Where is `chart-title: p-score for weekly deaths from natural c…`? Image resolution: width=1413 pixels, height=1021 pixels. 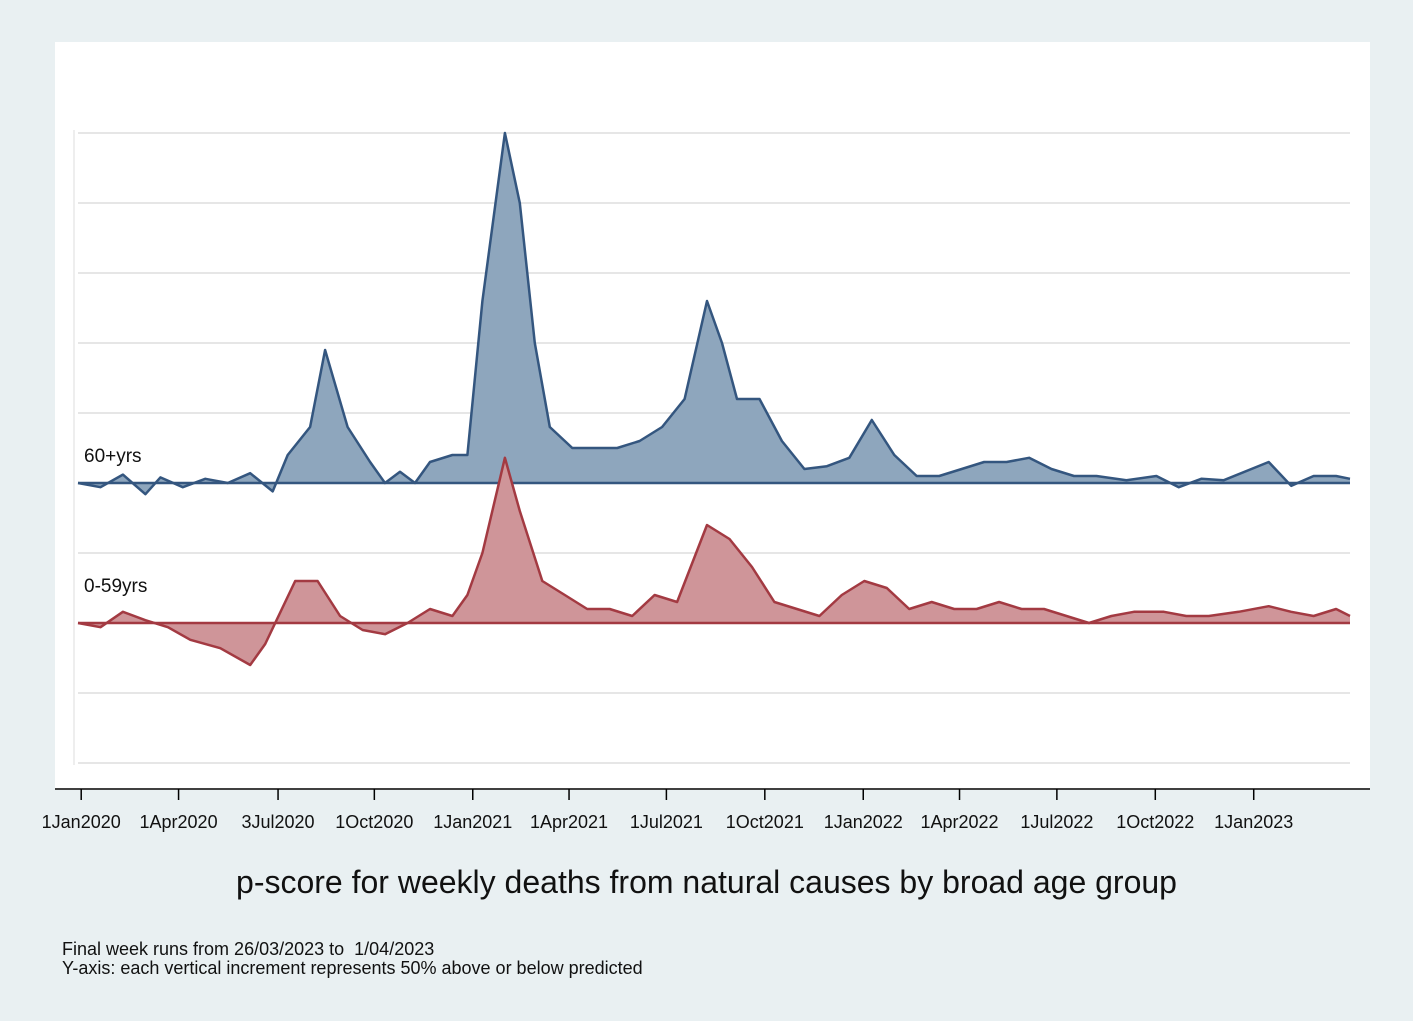 chart-title: p-score for weekly deaths from natural c… is located at coordinates (706, 882).